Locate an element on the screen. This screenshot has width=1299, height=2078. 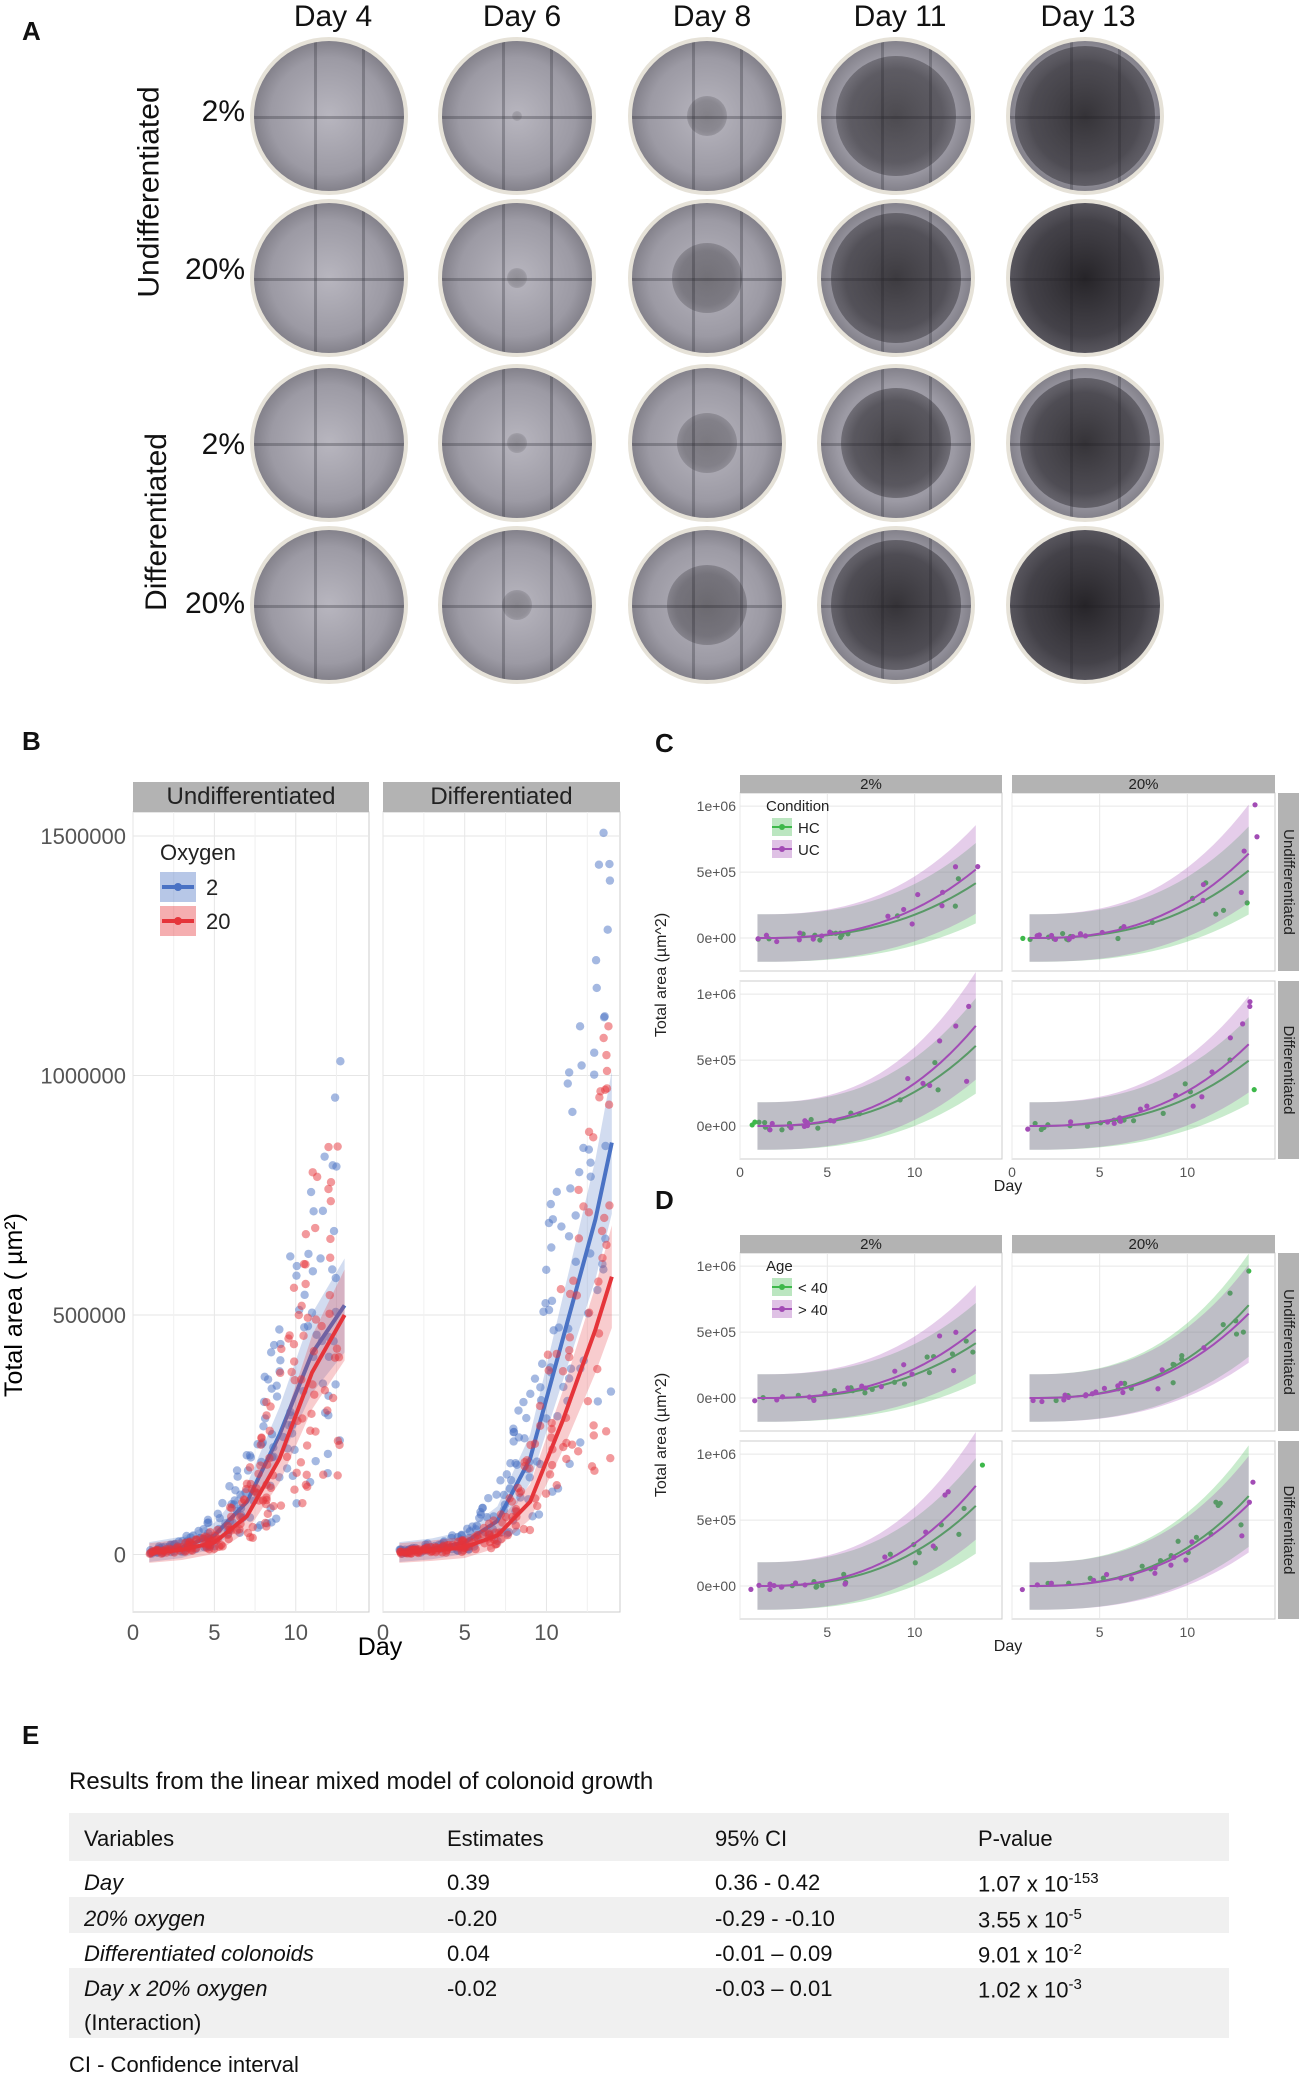
chart-d-ylabel: Total area (µm^2) is located at coordinates (661, 1435).